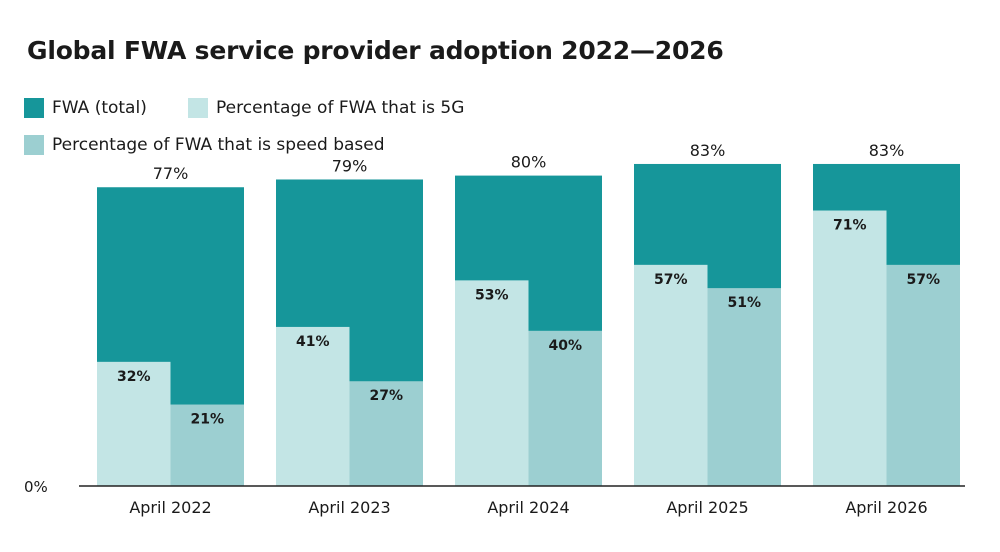 This screenshot has width=1000, height=552. Describe the element at coordinates (565, 346) in the screenshot. I see `data-label-speed-based-2: 40%` at that location.